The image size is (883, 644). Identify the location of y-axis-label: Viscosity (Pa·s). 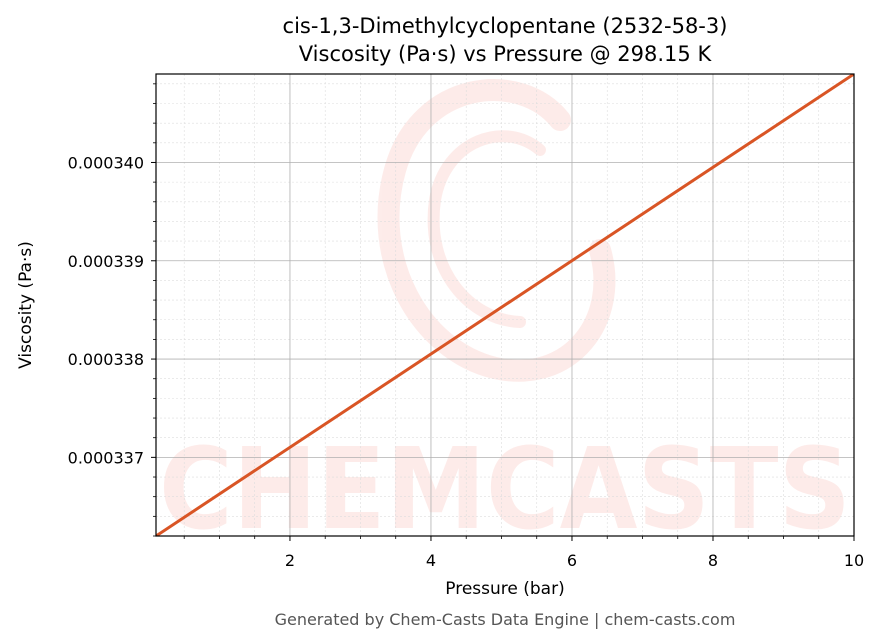
(26, 305).